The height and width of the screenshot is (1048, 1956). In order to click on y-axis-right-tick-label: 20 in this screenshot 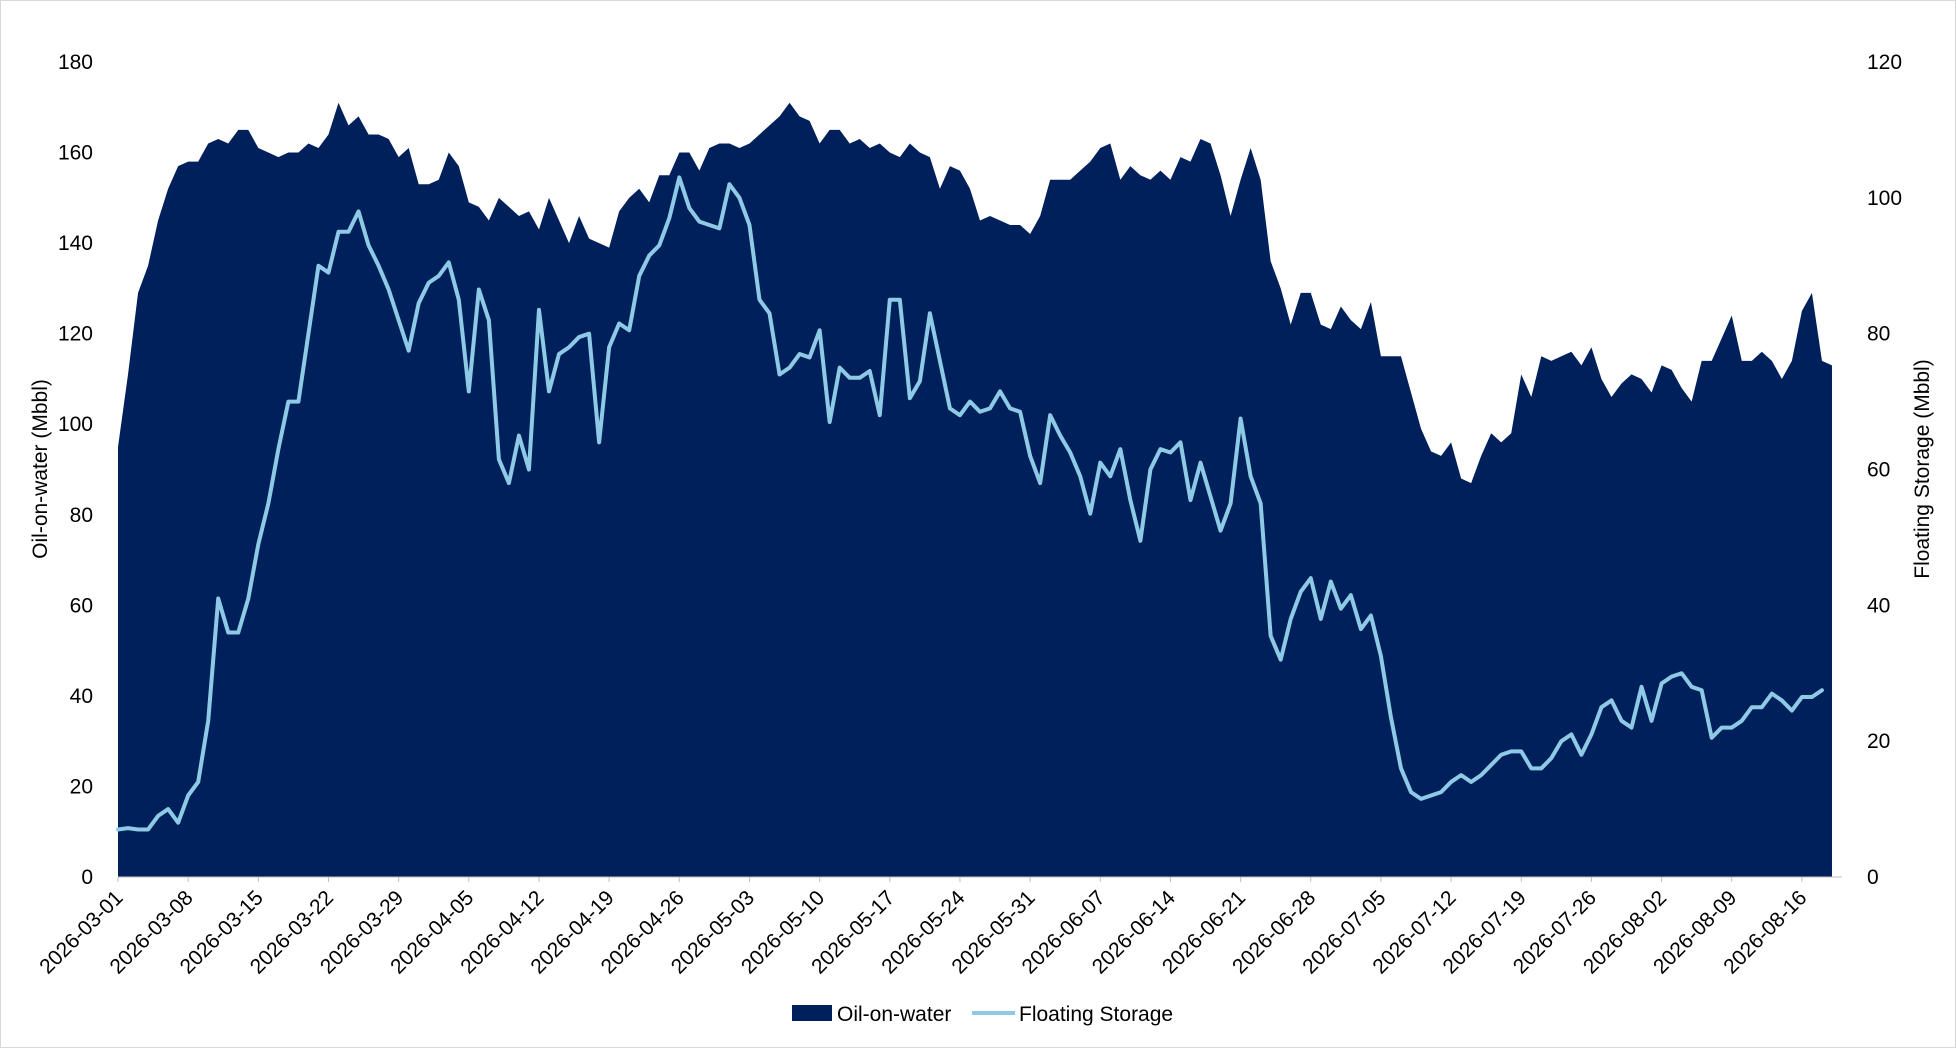, I will do `click(1878, 741)`.